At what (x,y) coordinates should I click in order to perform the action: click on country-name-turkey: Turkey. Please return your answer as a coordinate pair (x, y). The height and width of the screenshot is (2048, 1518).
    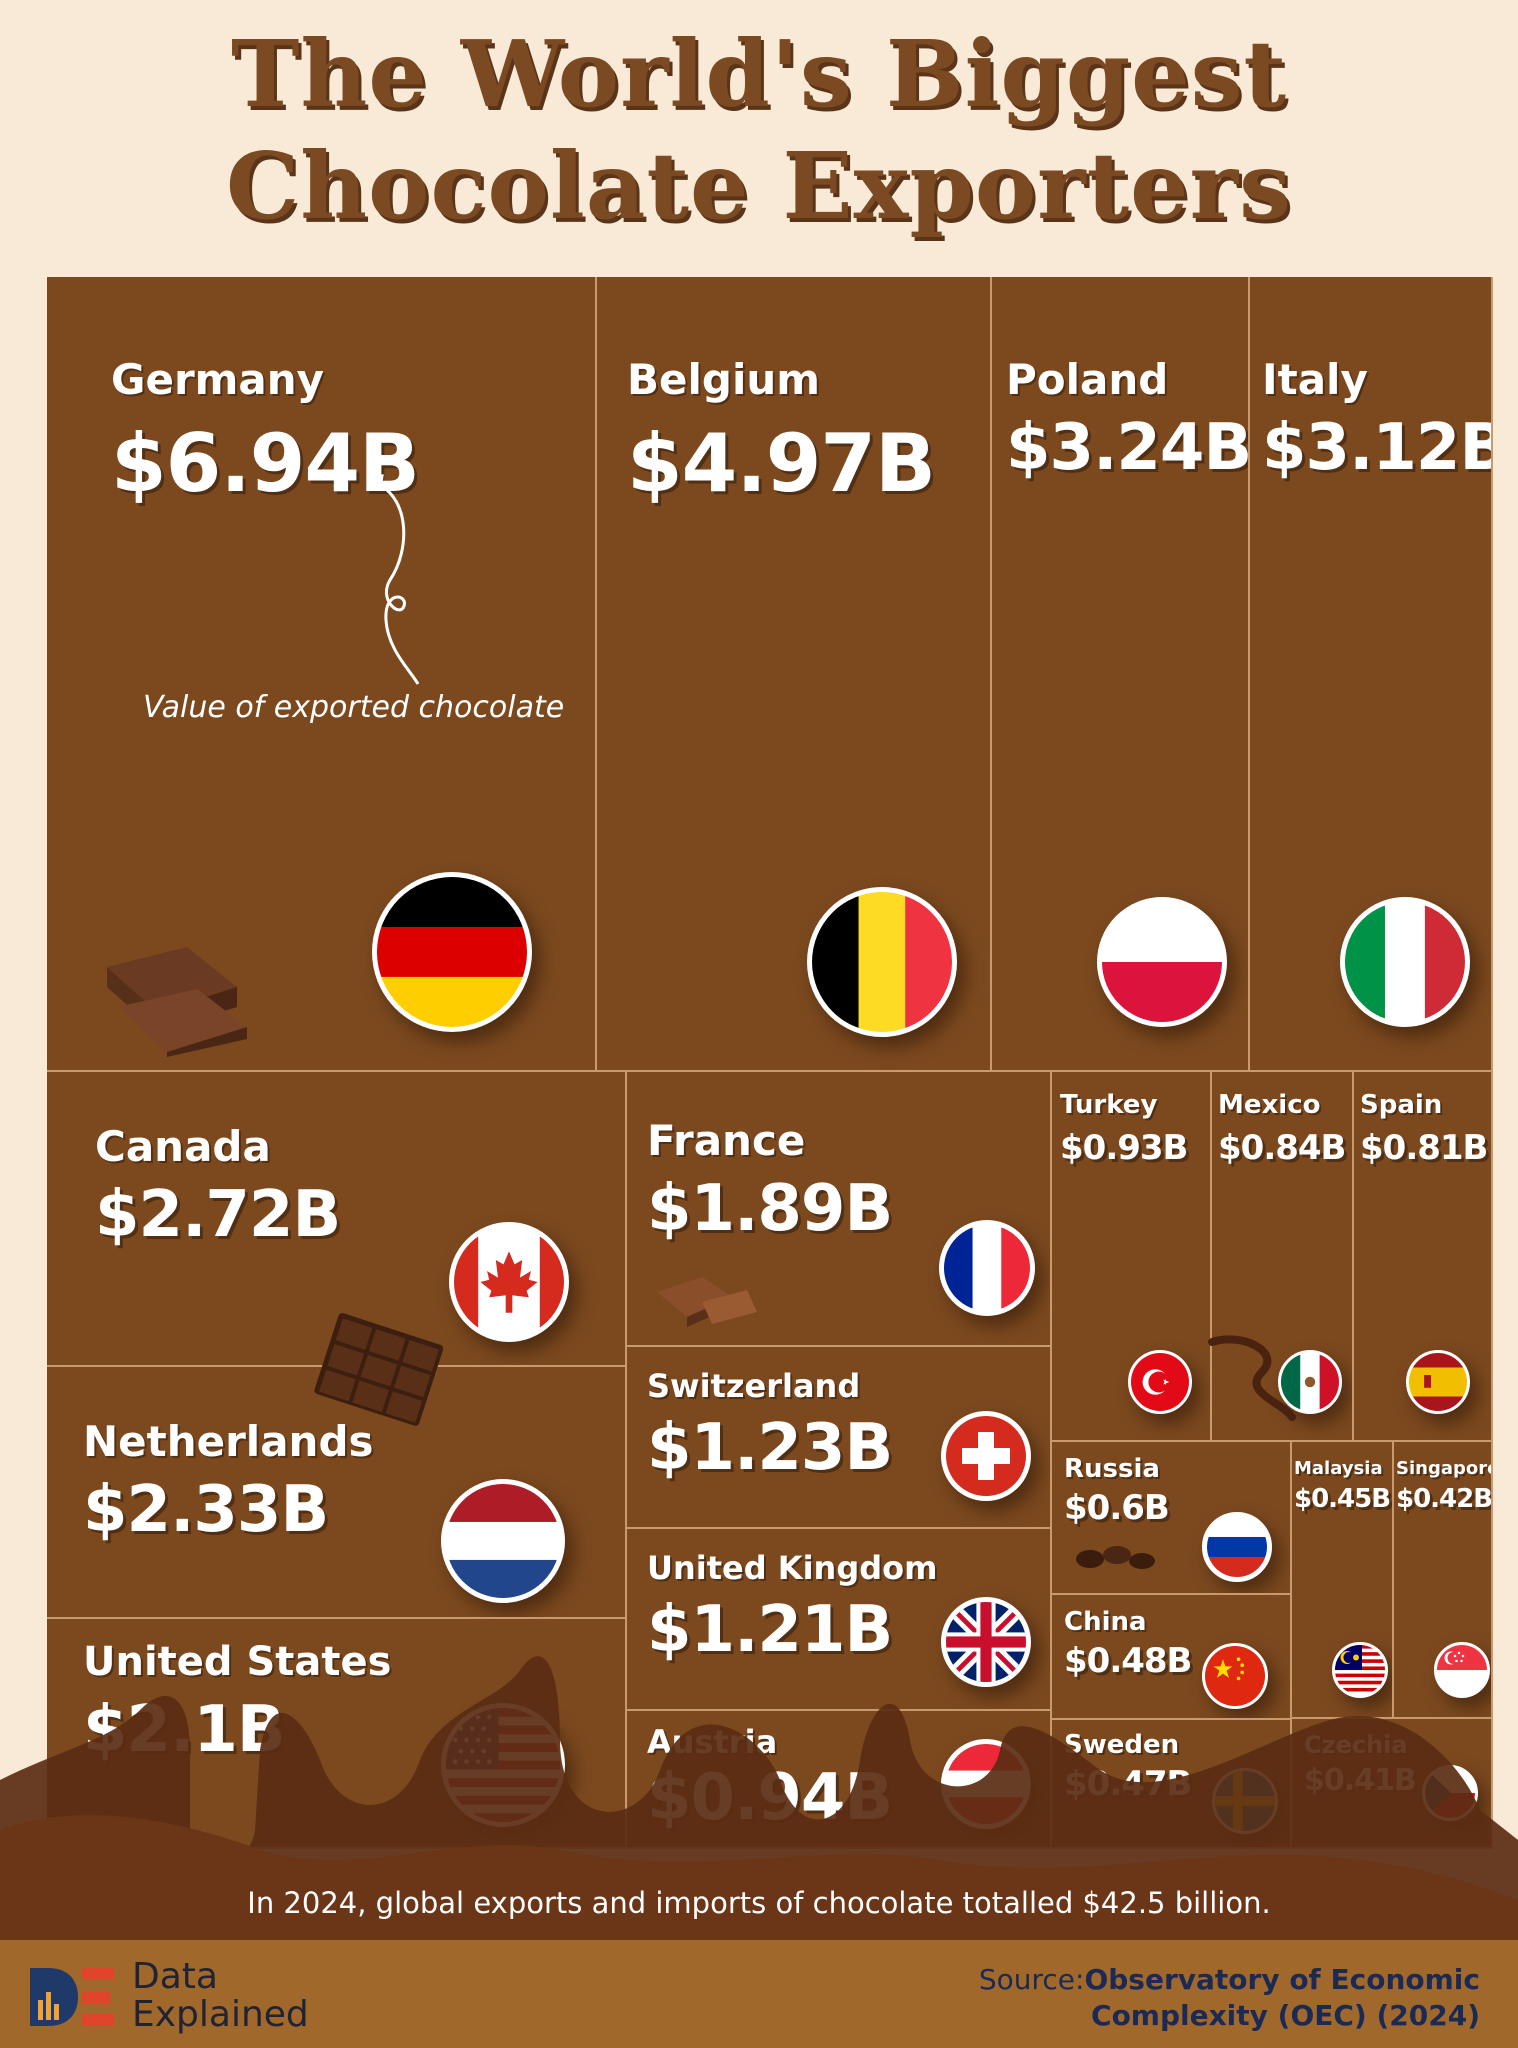
    Looking at the image, I should click on (1109, 1105).